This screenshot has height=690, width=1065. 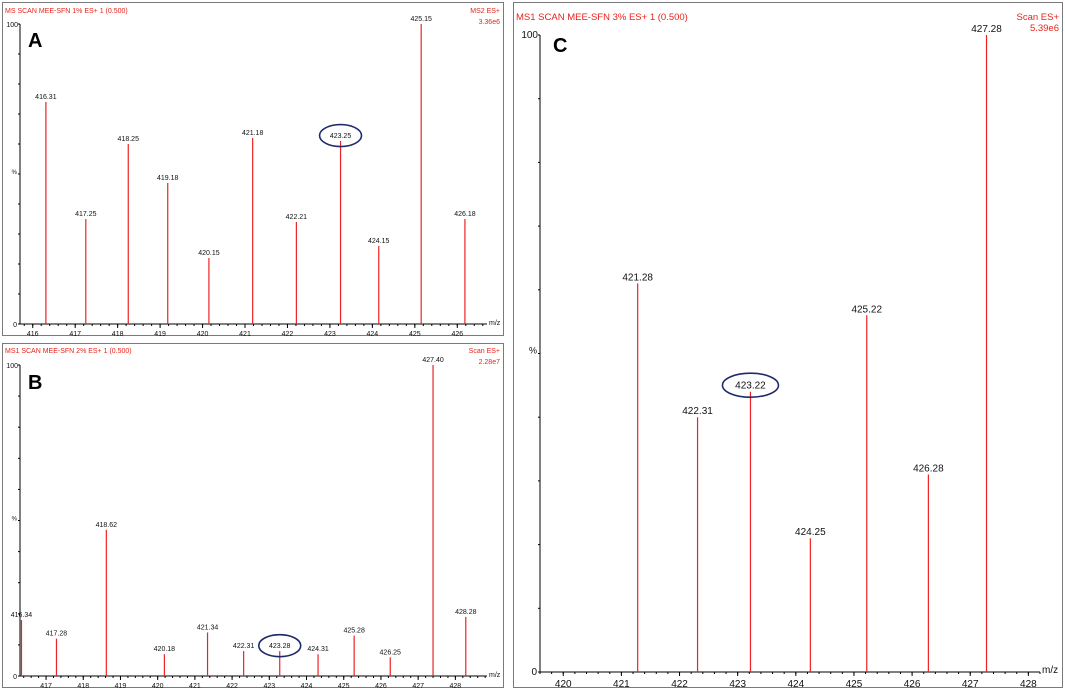 What do you see at coordinates (928, 469) in the screenshot?
I see `peak-label: 426.28` at bounding box center [928, 469].